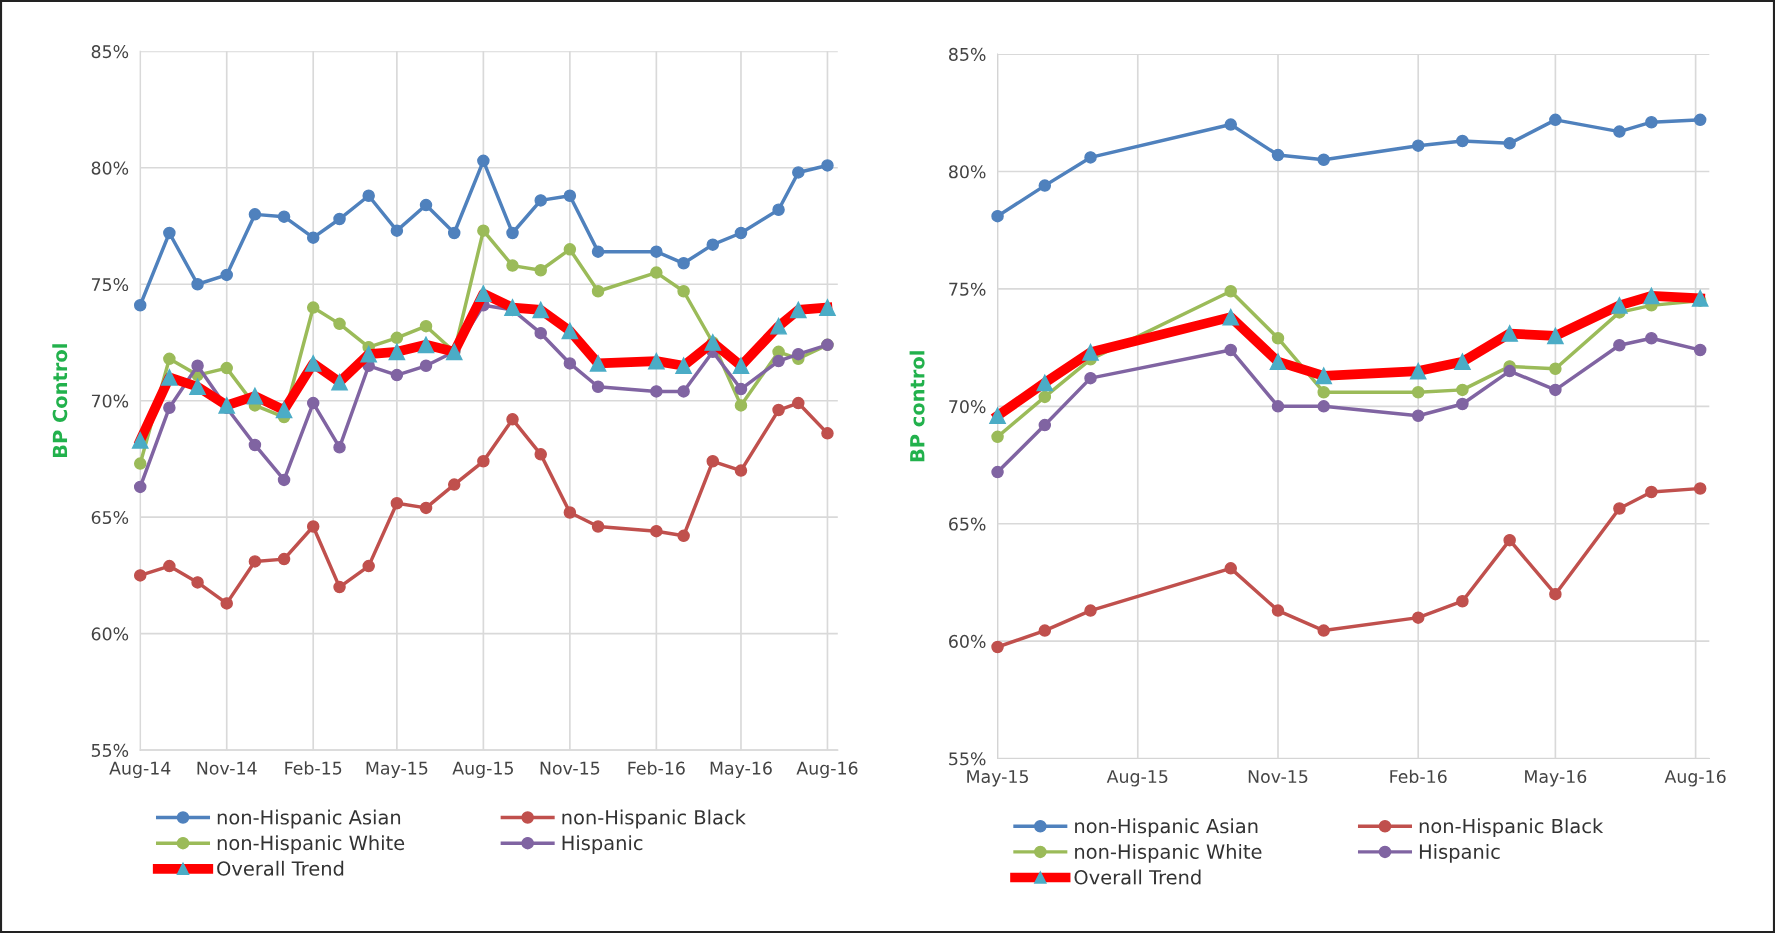 The image size is (1775, 933). I want to click on y-axis-title: BP control, so click(917, 406).